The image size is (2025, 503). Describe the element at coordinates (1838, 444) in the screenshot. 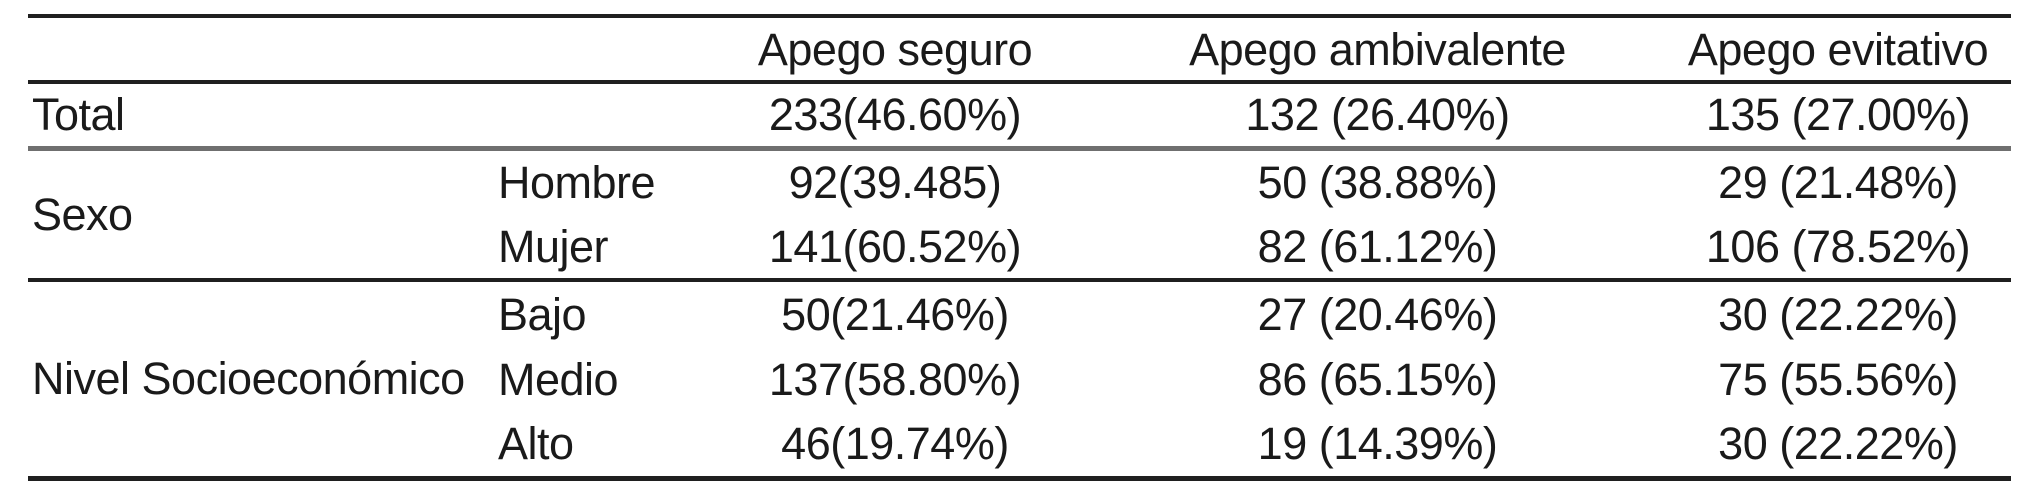

I see `cell-alto-evitativo: 30 (22.22%)` at that location.